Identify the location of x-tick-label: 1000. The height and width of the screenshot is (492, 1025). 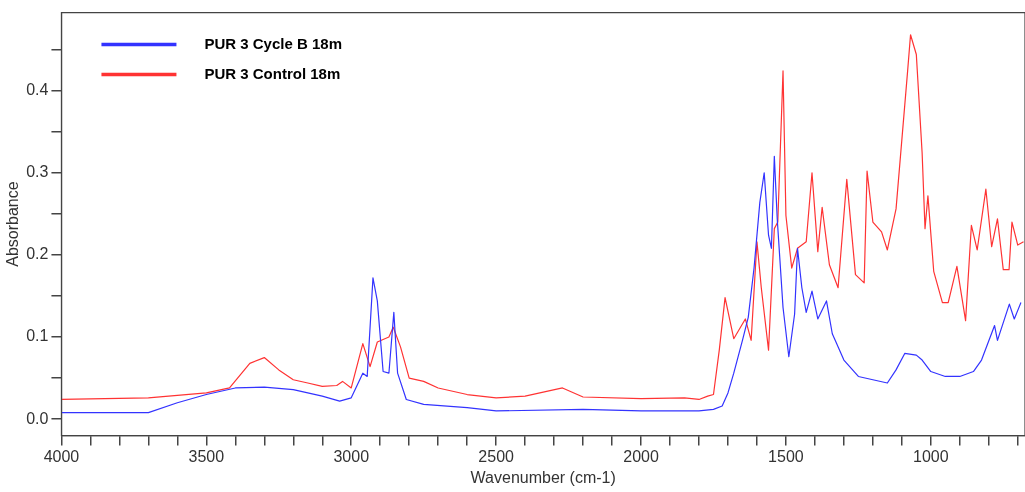
(931, 456).